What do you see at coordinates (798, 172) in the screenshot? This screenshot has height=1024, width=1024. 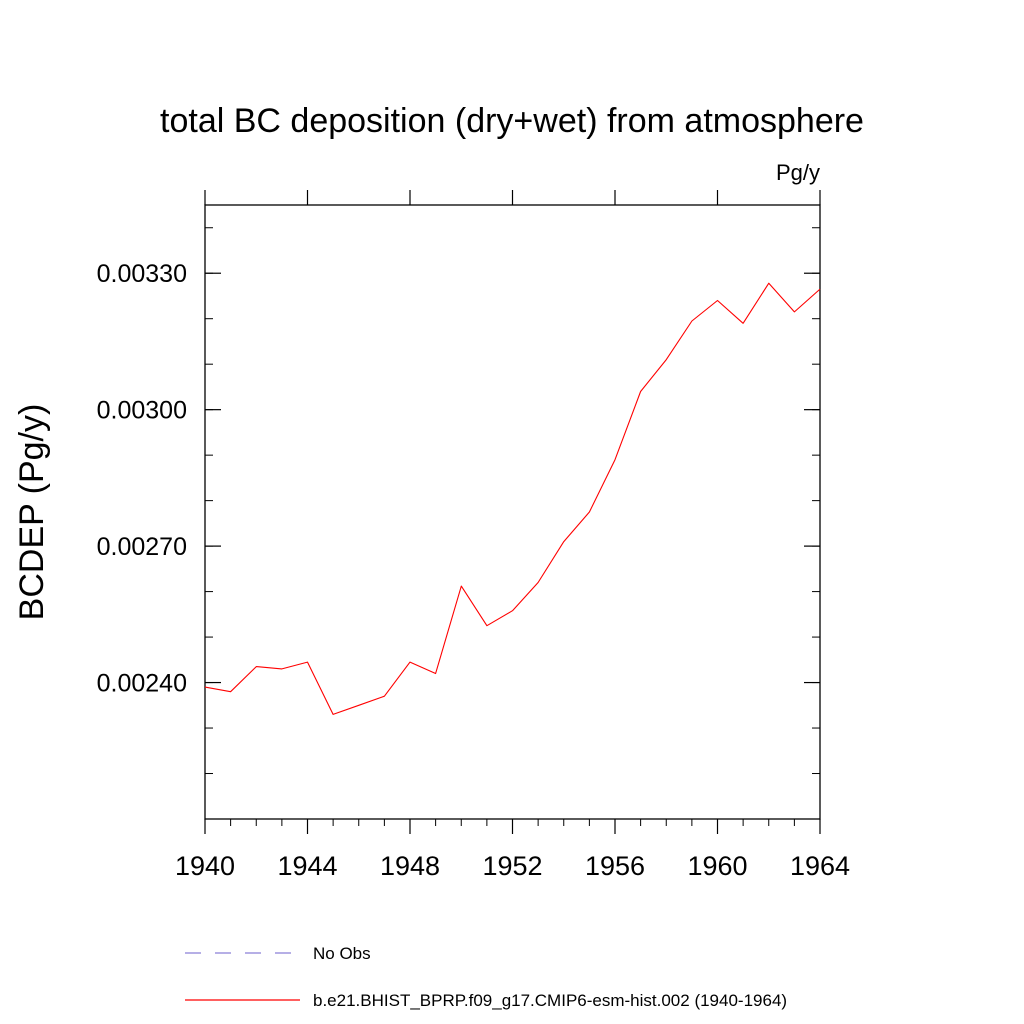 I see `units-label: Pg/y` at bounding box center [798, 172].